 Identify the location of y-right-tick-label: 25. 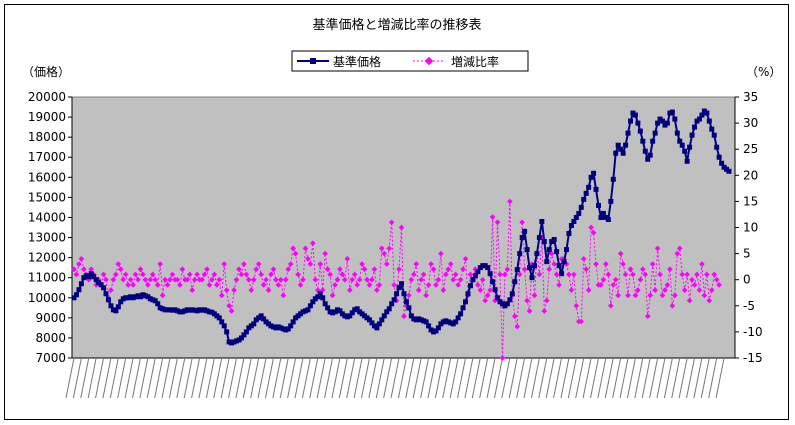
(750, 149).